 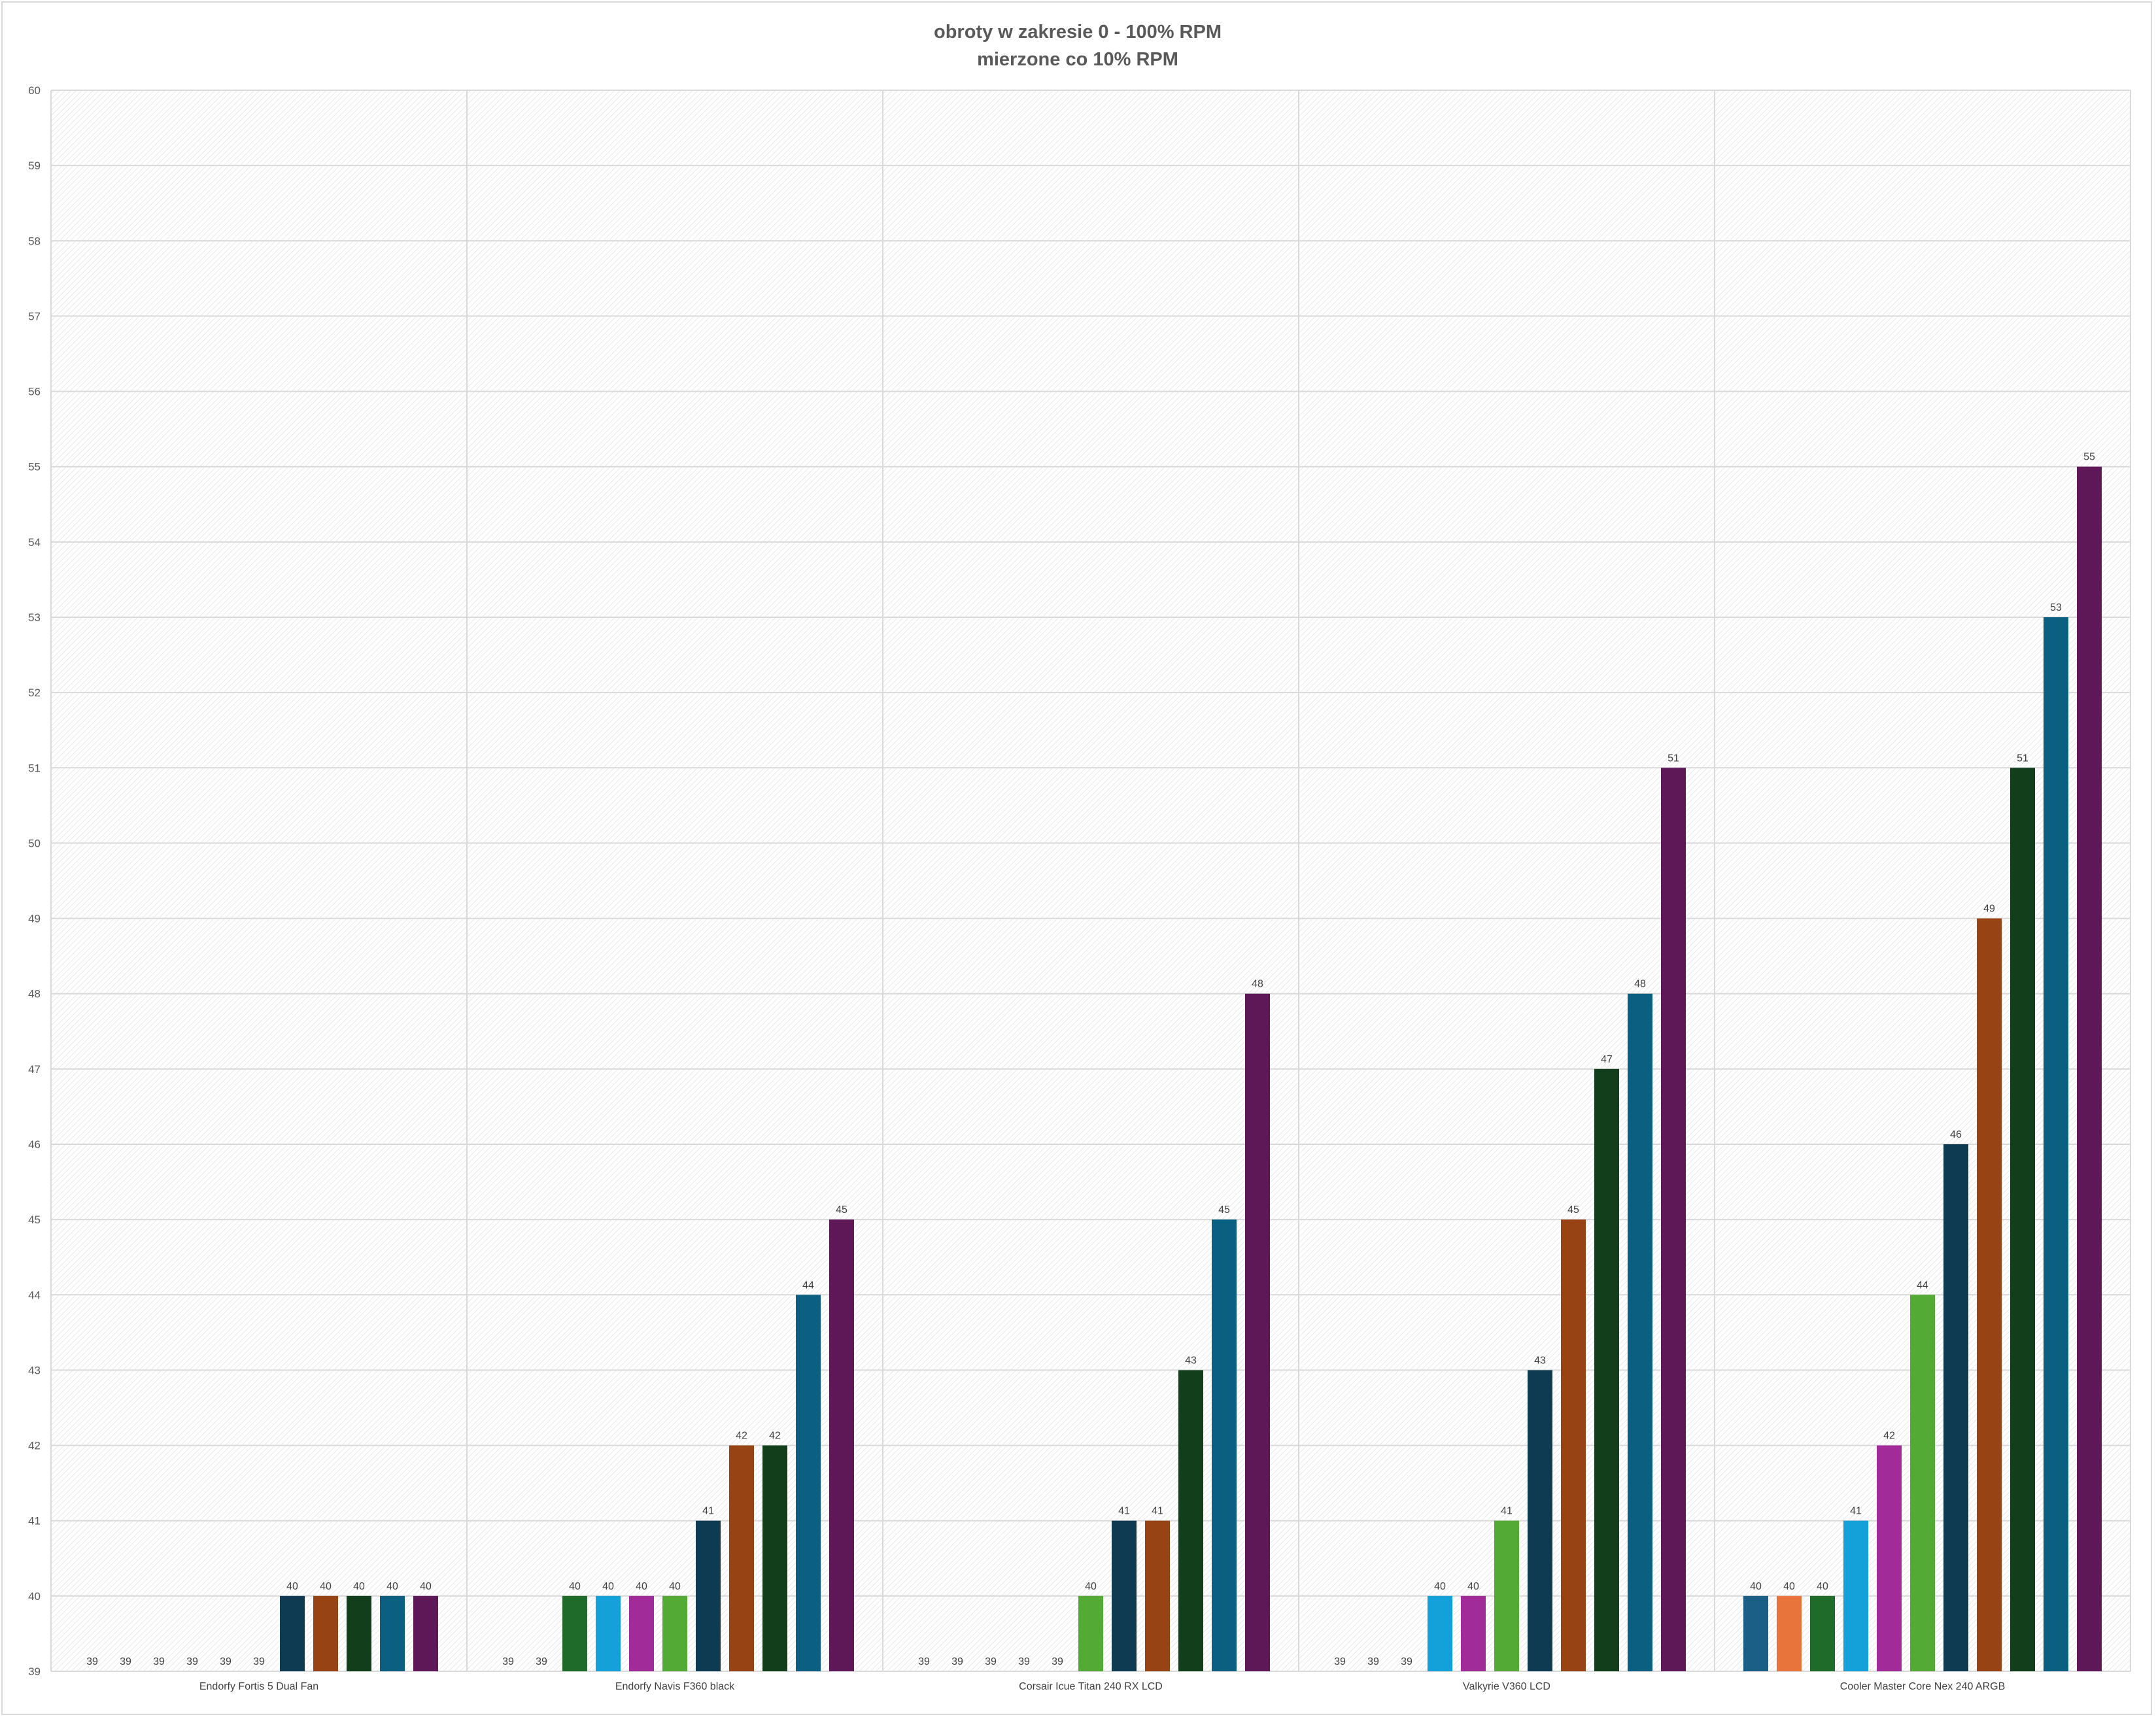 What do you see at coordinates (34, 166) in the screenshot?
I see `y-tick-label: 59` at bounding box center [34, 166].